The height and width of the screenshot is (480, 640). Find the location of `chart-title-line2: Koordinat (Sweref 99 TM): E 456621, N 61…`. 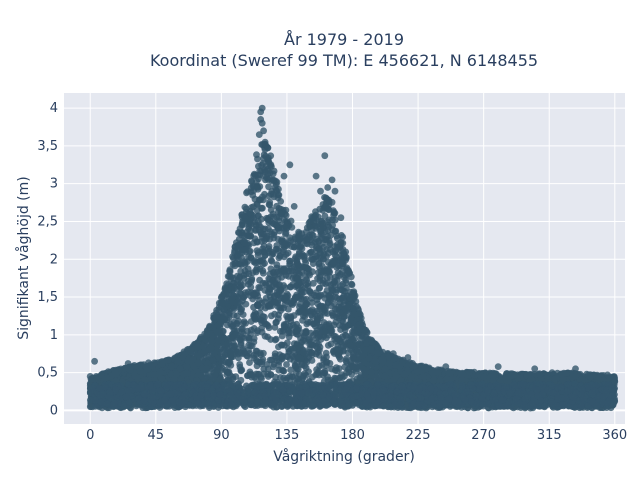

chart-title-line2: Koordinat (Sweref 99 TM): E 456621, N 61… is located at coordinates (344, 60).